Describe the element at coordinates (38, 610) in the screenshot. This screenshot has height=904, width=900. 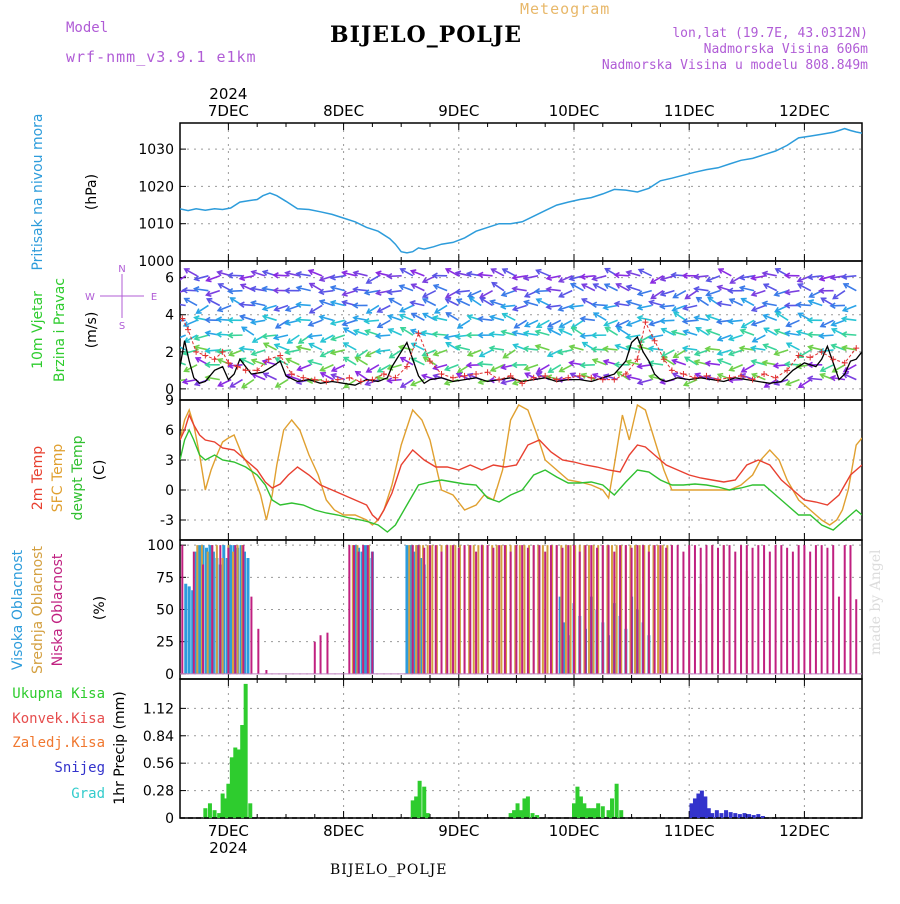
I see `cloud-mid-label: Srednja Oblacnost` at that location.